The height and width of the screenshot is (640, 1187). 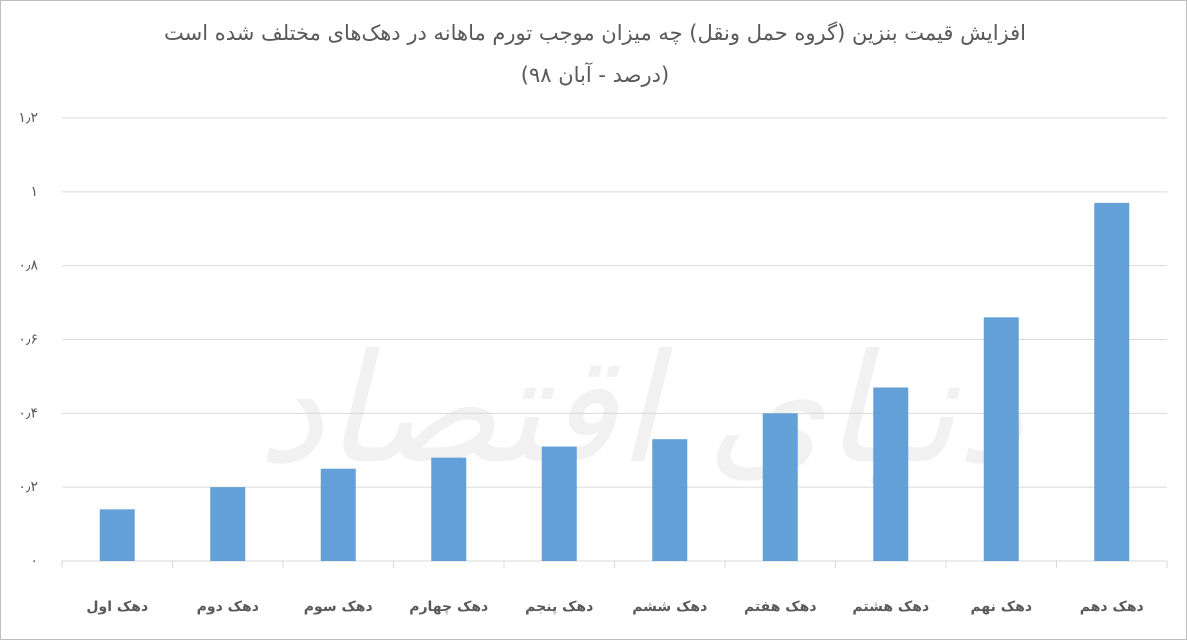 I want to click on x-tick-label: دهک نهم, so click(x=1001, y=607).